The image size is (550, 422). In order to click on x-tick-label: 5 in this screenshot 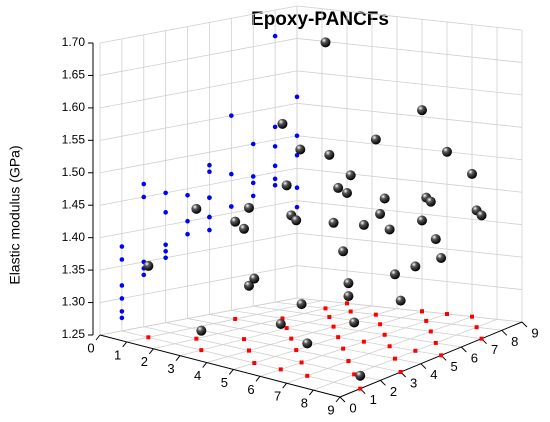, I will do `click(224, 382)`.